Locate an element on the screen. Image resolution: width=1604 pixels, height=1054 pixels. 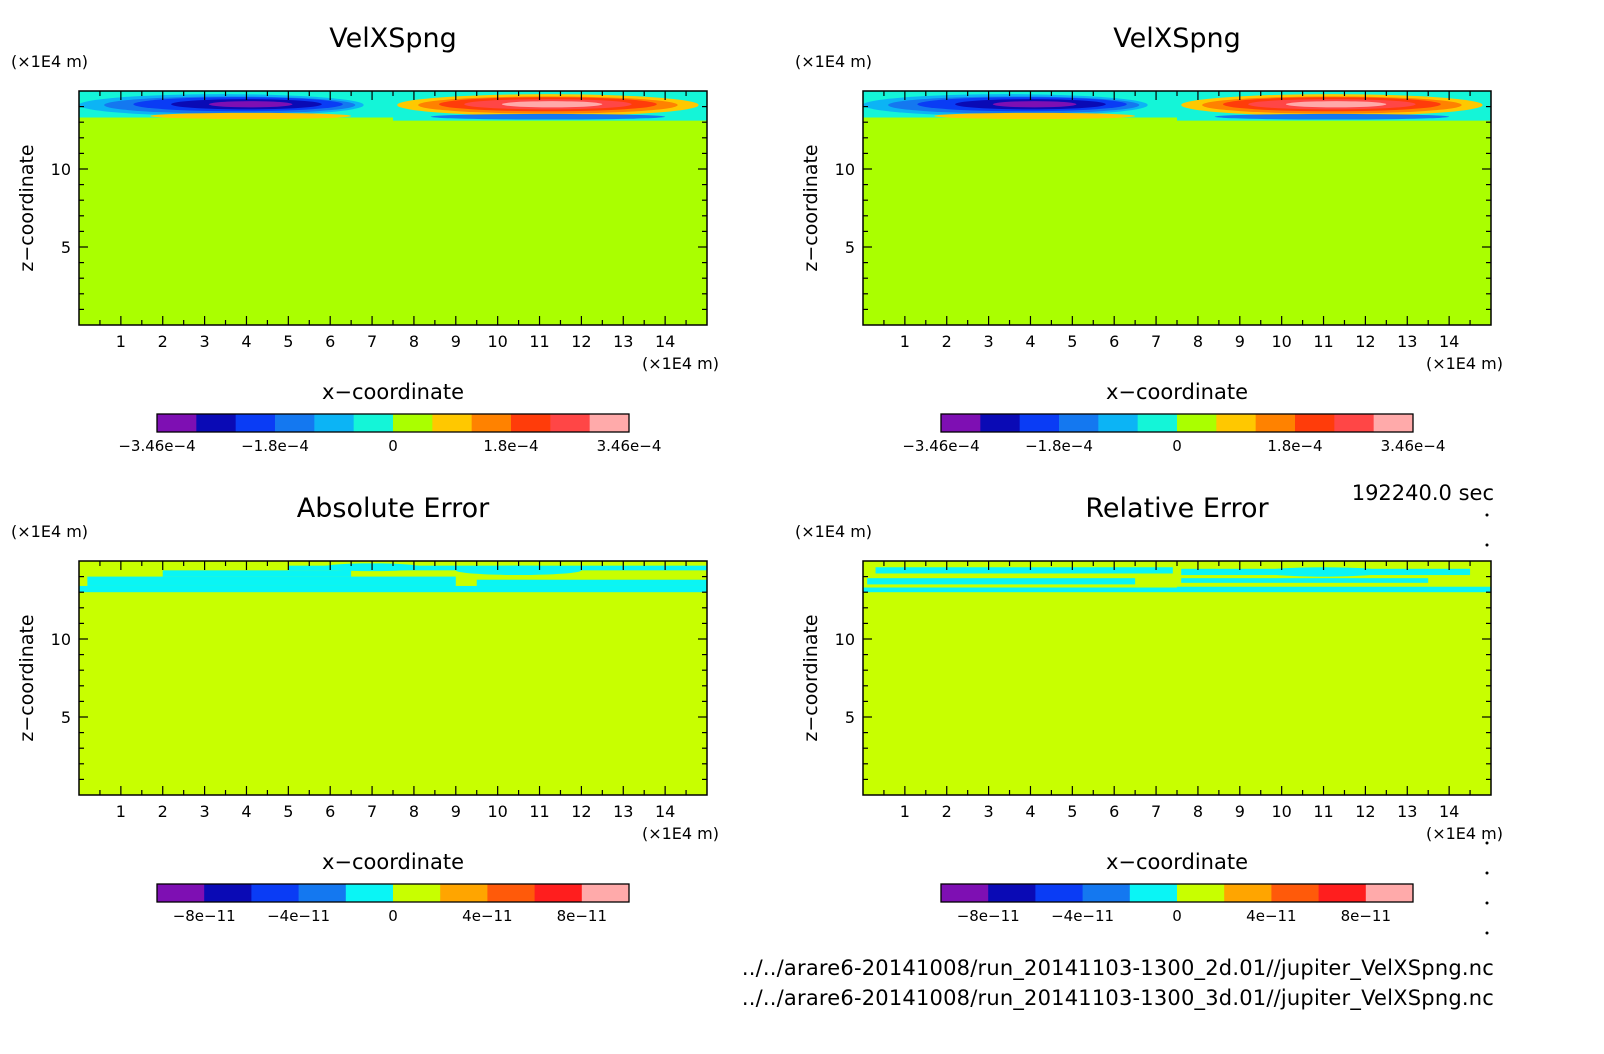
colorbar-tick-label: 8e−11 is located at coordinates (582, 916).